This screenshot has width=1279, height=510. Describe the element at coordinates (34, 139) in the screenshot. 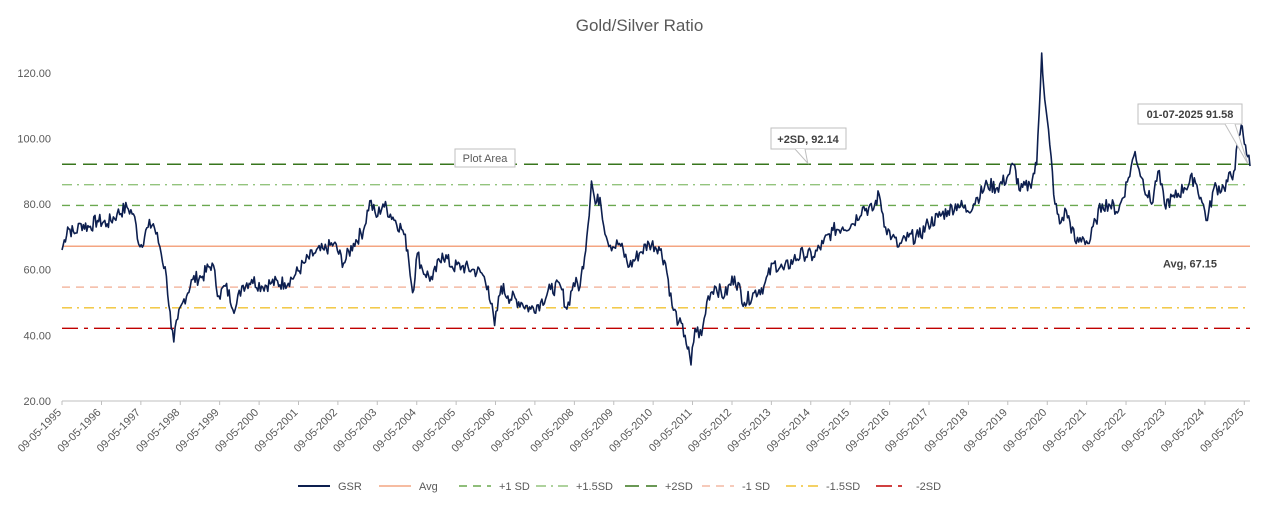

I see `y-tick-label: 100.00` at that location.